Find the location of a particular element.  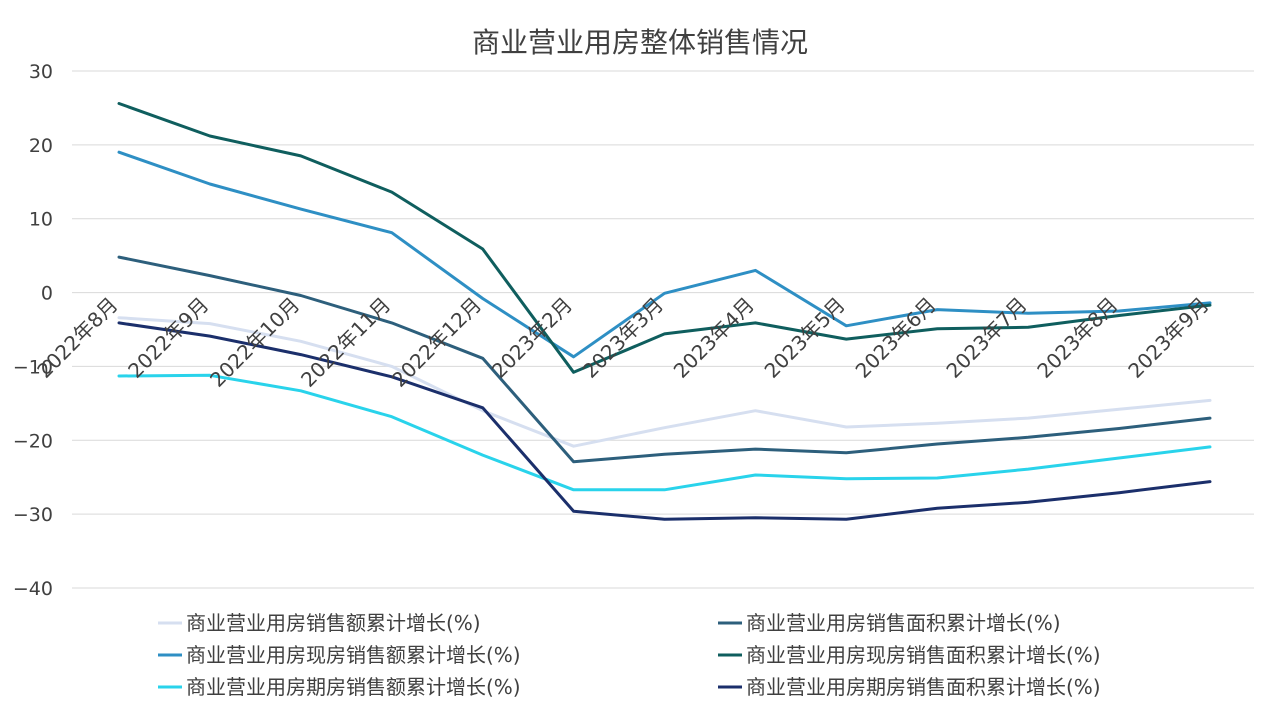

y-tick-label: −10 is located at coordinates (33, 367).